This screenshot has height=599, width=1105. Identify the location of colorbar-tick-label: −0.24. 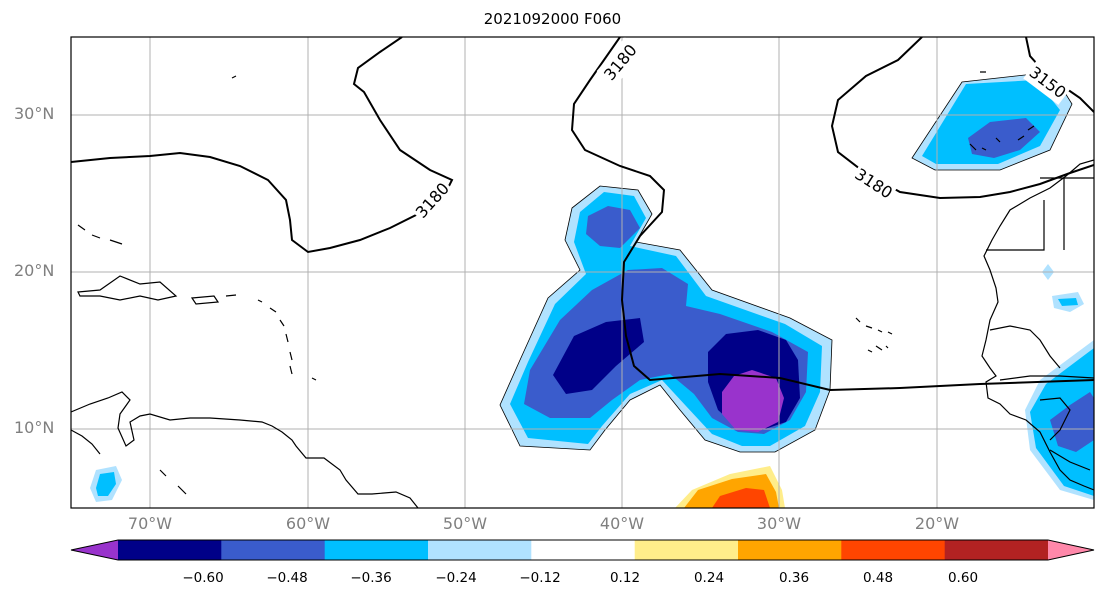
(456, 578).